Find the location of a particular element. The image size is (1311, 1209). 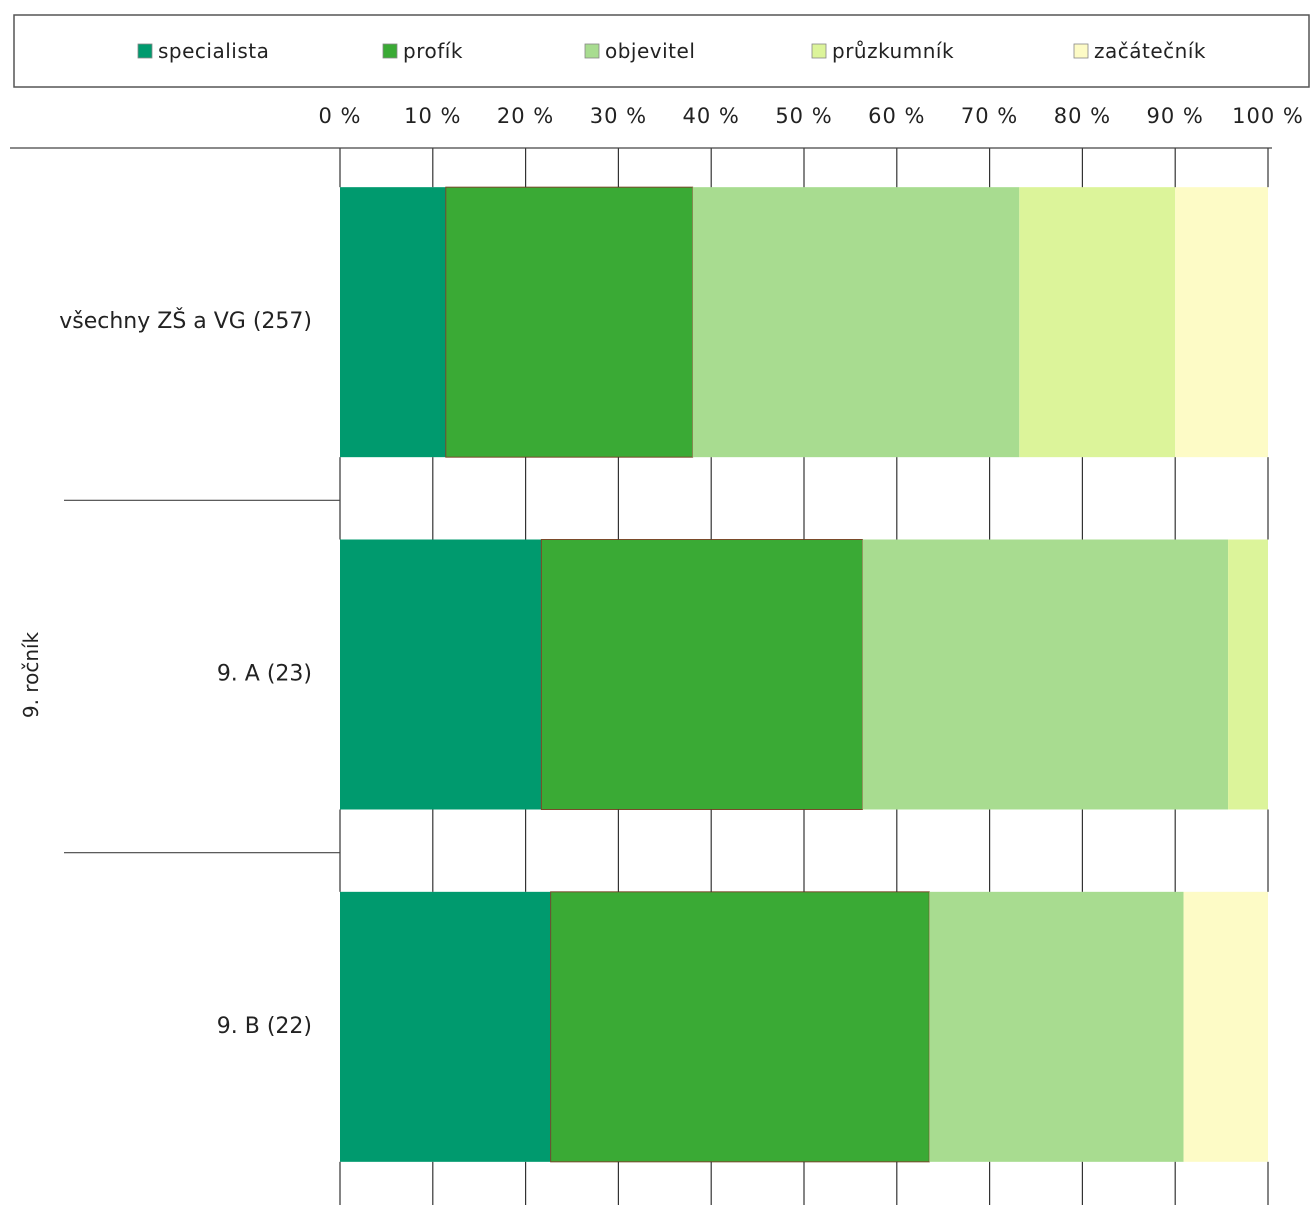

x-tick-label-9: 90 % is located at coordinates (1175, 116).